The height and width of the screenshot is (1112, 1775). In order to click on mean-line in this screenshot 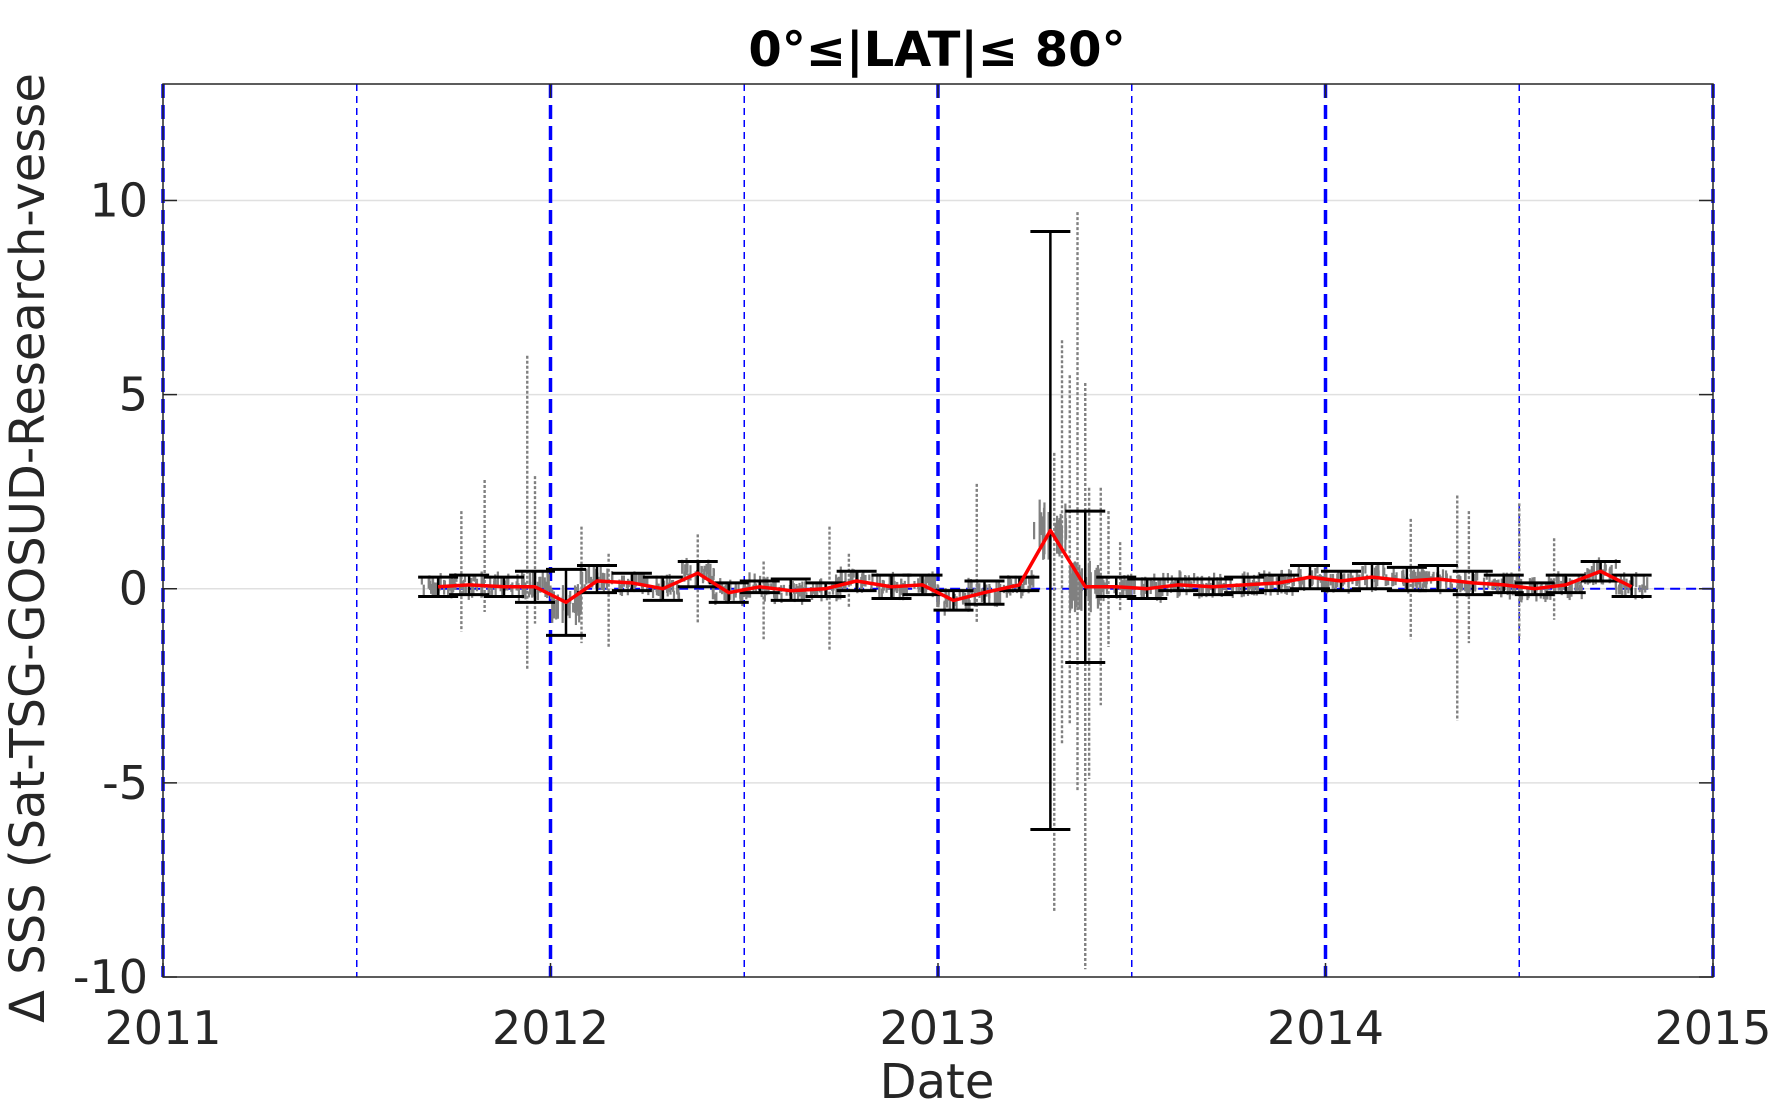, I will do `click(1035, 566)`.